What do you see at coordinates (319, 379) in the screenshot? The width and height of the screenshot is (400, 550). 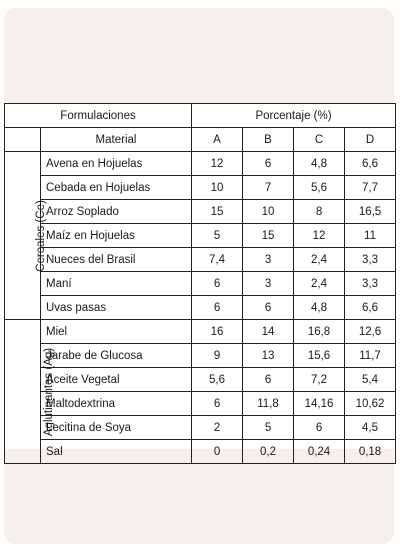 I see `value-cell: 7,2` at bounding box center [319, 379].